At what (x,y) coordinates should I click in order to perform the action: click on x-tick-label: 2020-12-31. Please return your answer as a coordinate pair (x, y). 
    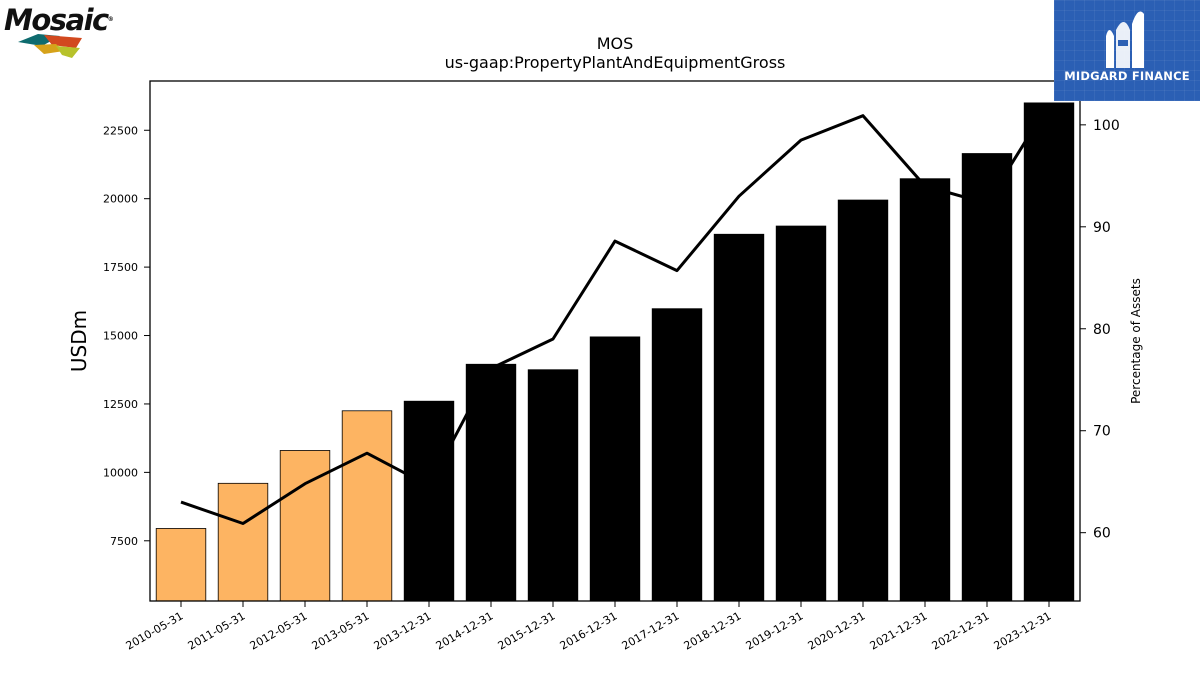
    Looking at the image, I should click on (837, 630).